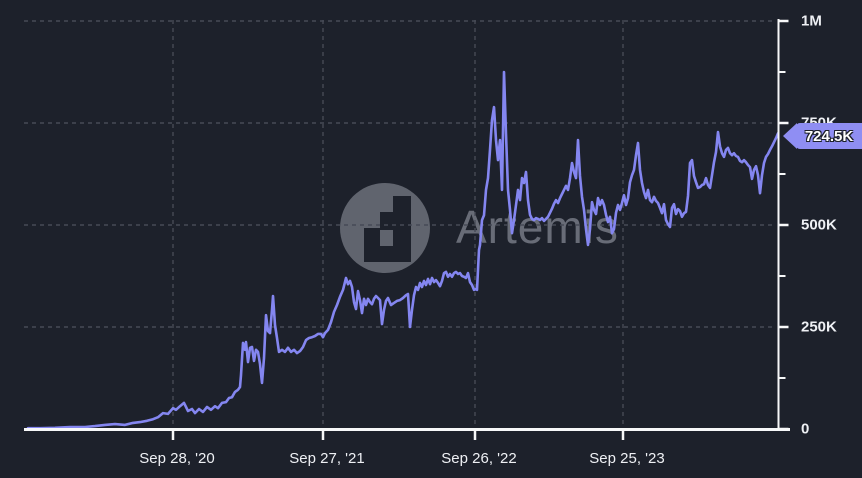  I want to click on x-tick-label: Sep 25, '23, so click(627, 458).